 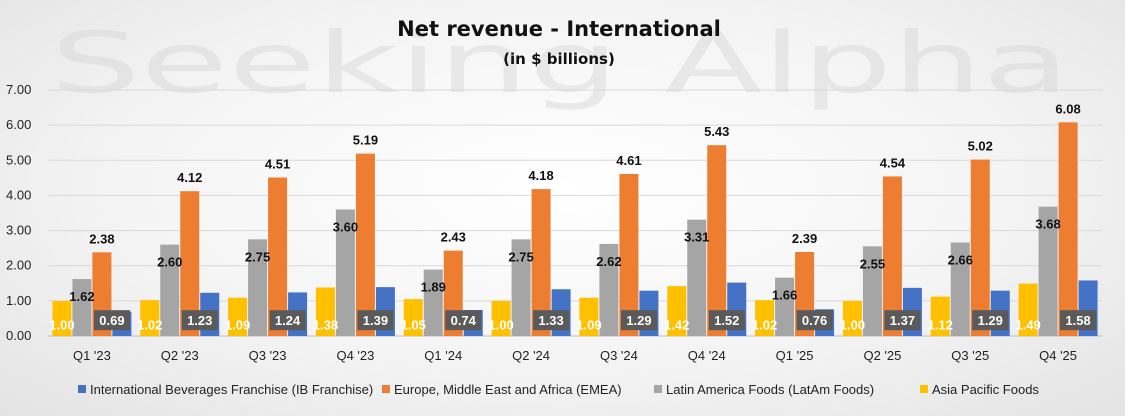 What do you see at coordinates (18, 335) in the screenshot?
I see `y-tick-label: 0.00` at bounding box center [18, 335].